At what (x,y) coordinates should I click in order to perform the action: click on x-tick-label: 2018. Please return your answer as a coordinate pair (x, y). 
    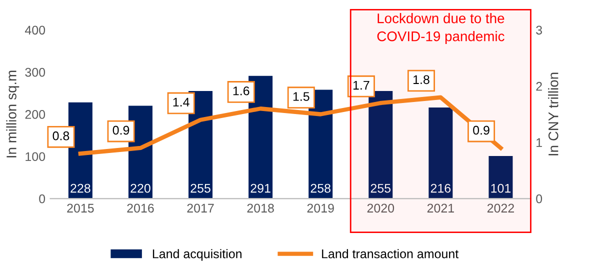
    Looking at the image, I should click on (260, 208).